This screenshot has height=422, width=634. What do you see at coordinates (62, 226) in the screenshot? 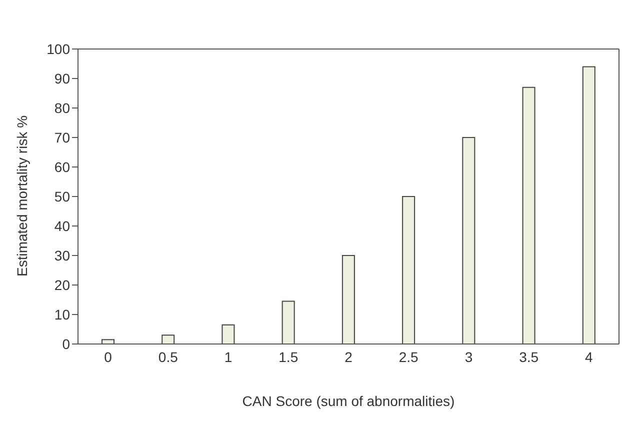
I see `y-tick-label: 40` at bounding box center [62, 226].